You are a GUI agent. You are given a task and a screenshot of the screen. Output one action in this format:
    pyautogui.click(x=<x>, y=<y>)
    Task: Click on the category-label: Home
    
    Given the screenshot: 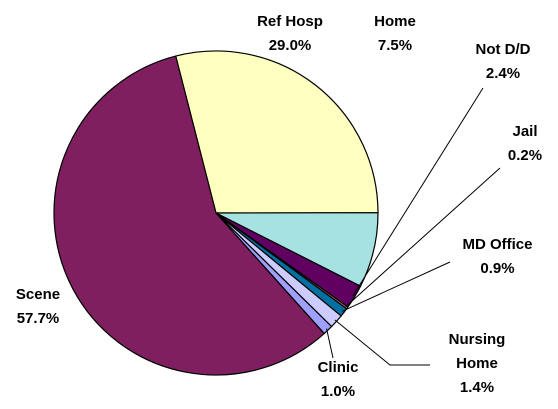 What is the action you would take?
    pyautogui.click(x=395, y=21)
    